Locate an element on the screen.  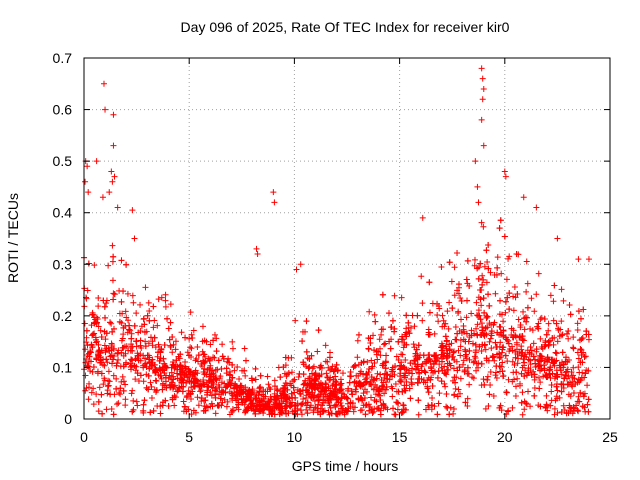
y-axis-label: ROTI / TECUs is located at coordinates (13, 238).